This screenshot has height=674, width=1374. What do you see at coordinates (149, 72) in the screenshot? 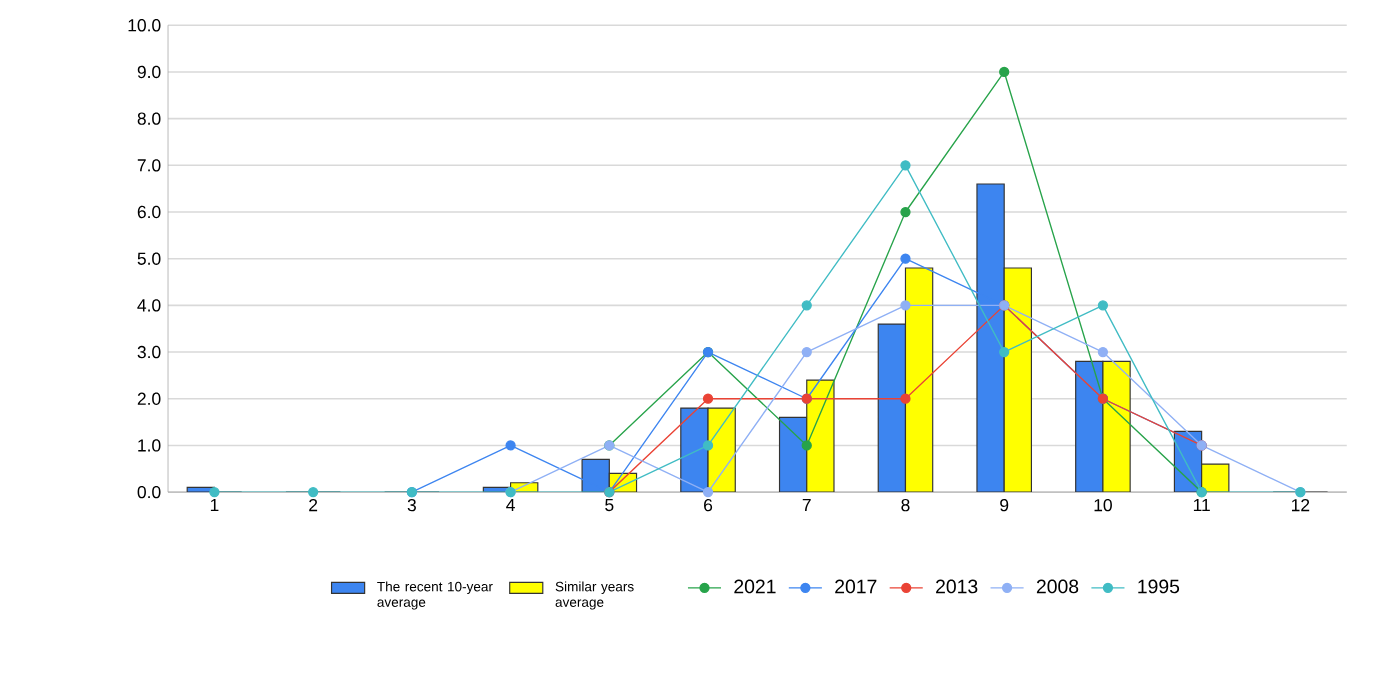
I see `y-tick-label: 9.0` at bounding box center [149, 72].